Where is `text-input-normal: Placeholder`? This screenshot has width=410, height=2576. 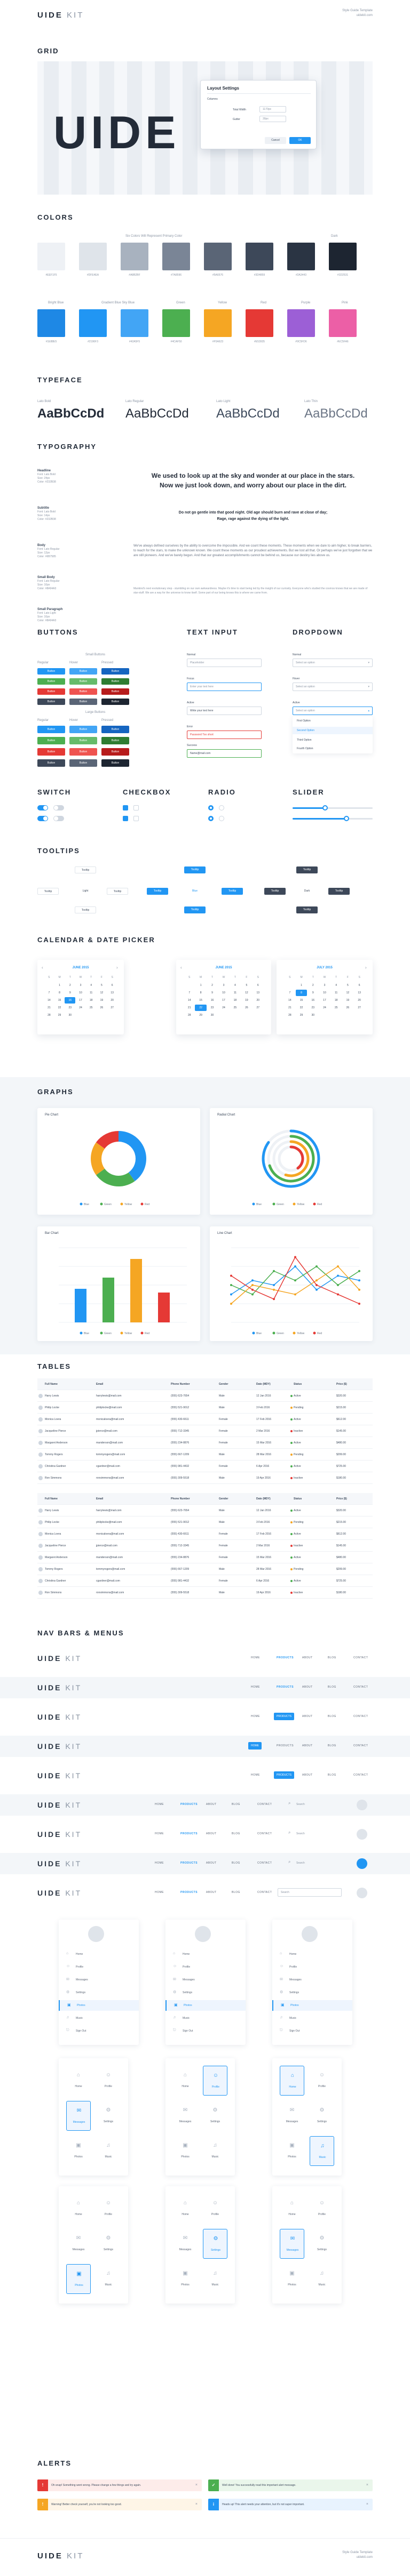 text-input-normal: Placeholder is located at coordinates (224, 663).